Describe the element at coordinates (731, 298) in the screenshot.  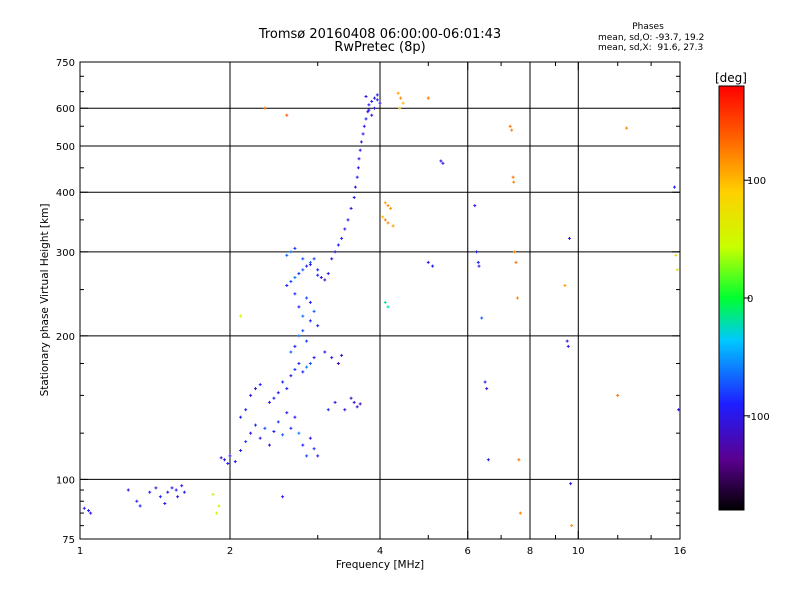
I see `colorbar-gradient` at that location.